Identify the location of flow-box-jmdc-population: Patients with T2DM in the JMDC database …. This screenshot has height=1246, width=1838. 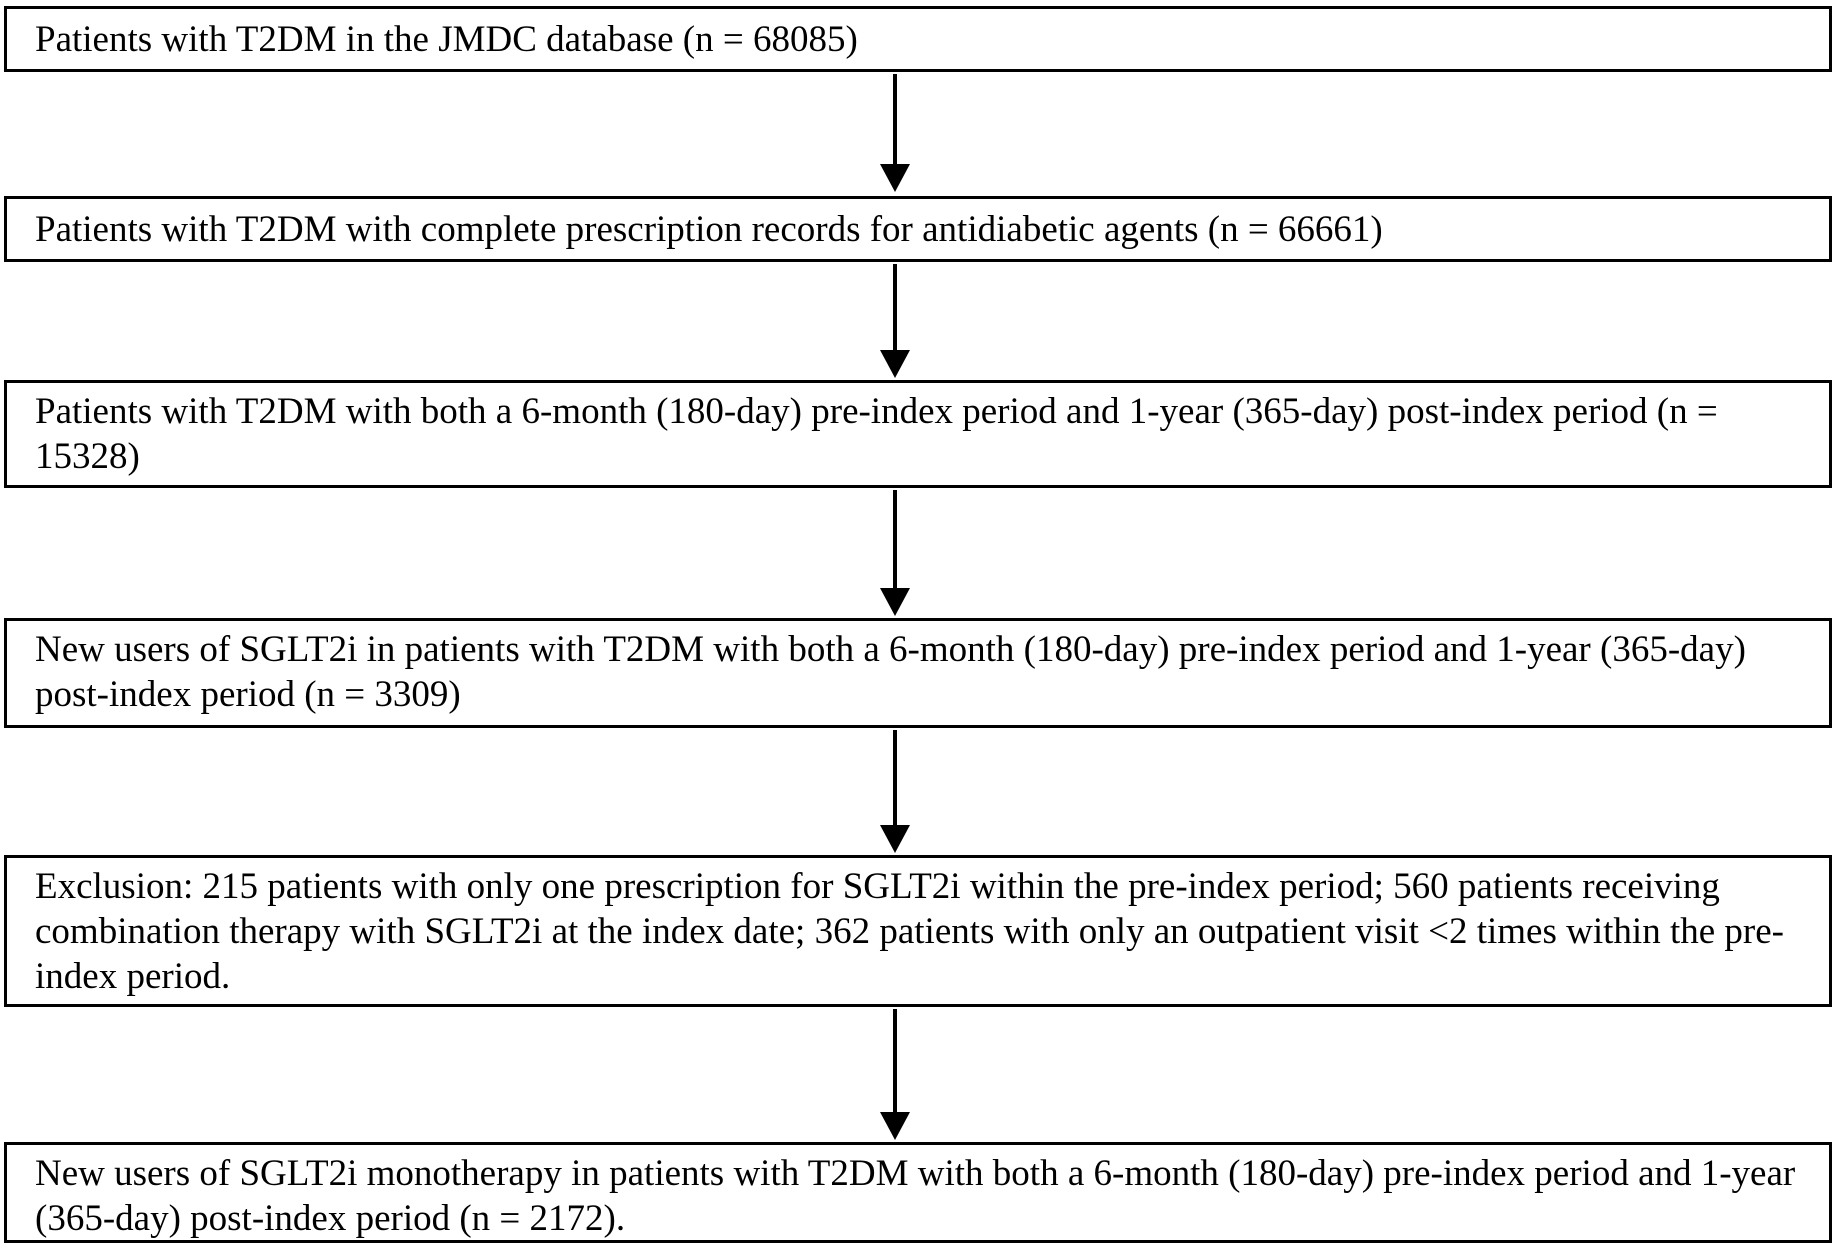
(918, 39).